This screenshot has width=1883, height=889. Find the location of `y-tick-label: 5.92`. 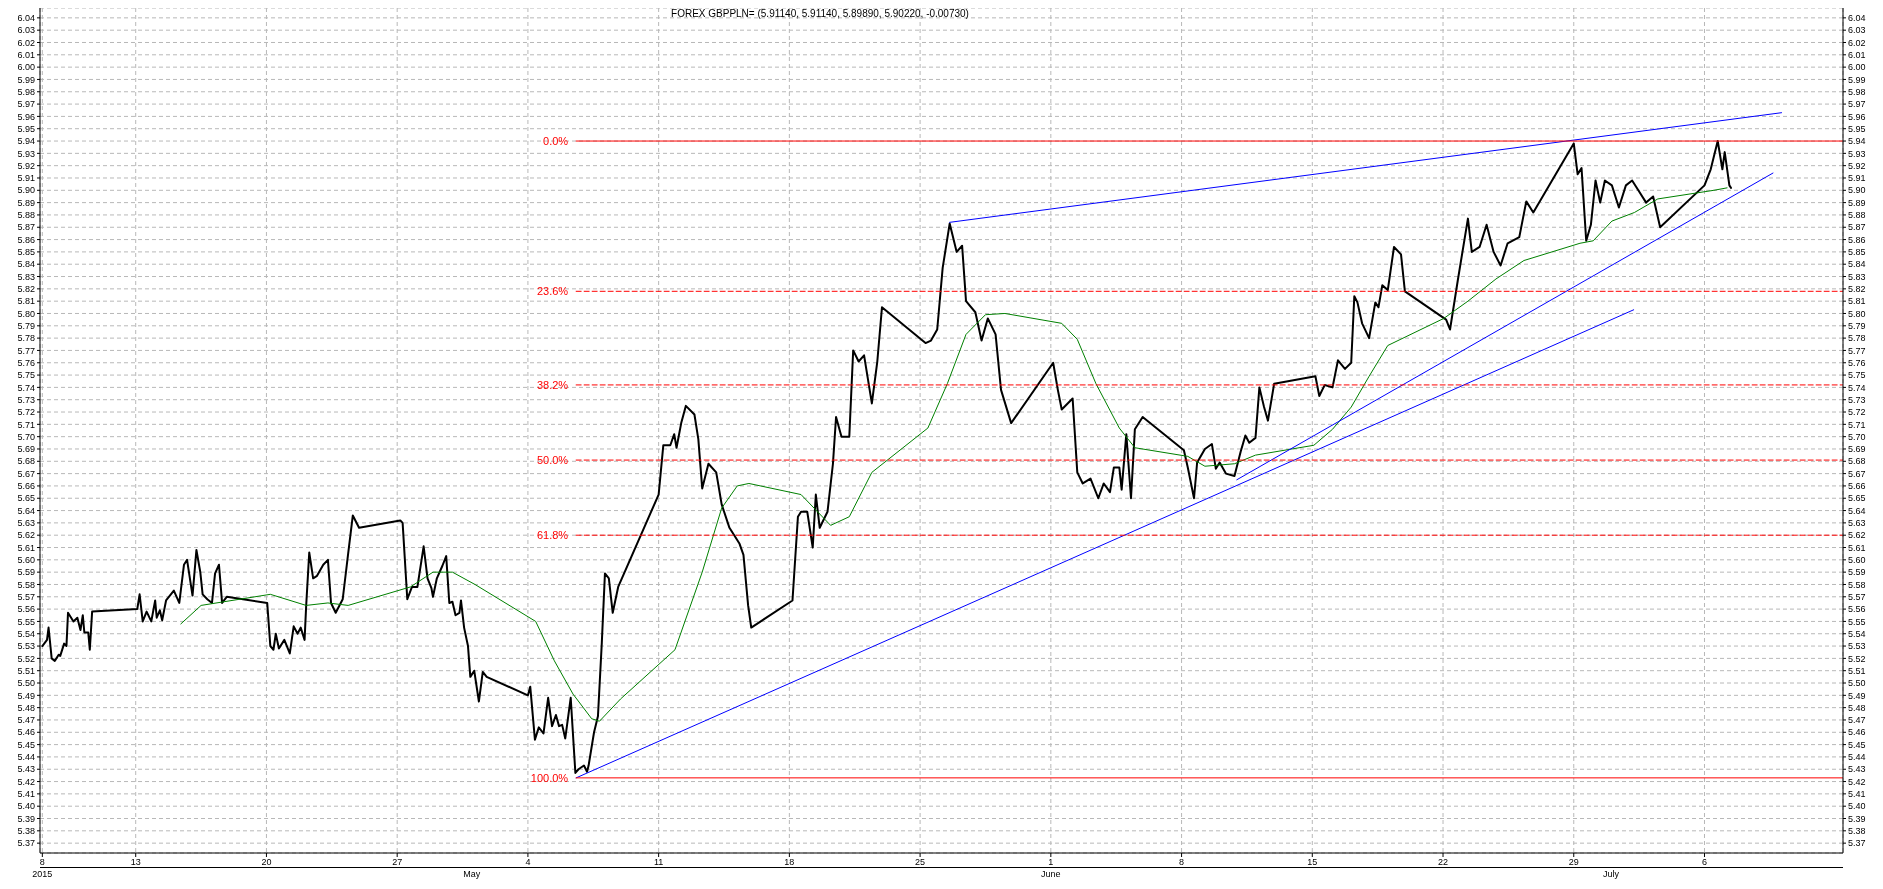

y-tick-label: 5.92 is located at coordinates (26, 165).